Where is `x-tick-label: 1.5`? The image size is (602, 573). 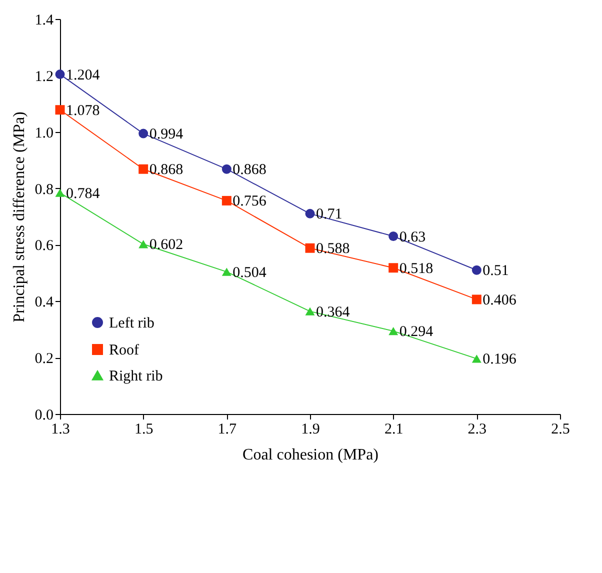
x-tick-label: 1.5 is located at coordinates (144, 430).